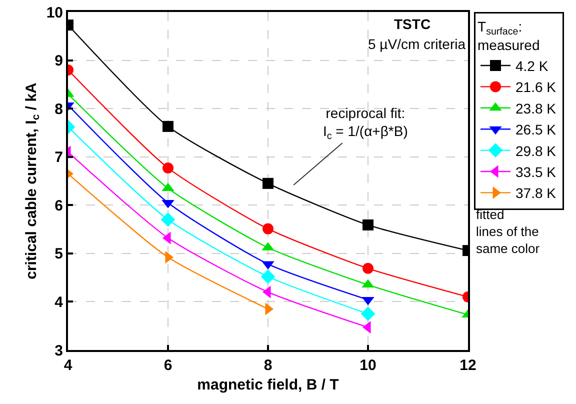 This screenshot has width=576, height=404. Describe the element at coordinates (536, 130) in the screenshot. I see `legend-label: 26.5 K` at that location.